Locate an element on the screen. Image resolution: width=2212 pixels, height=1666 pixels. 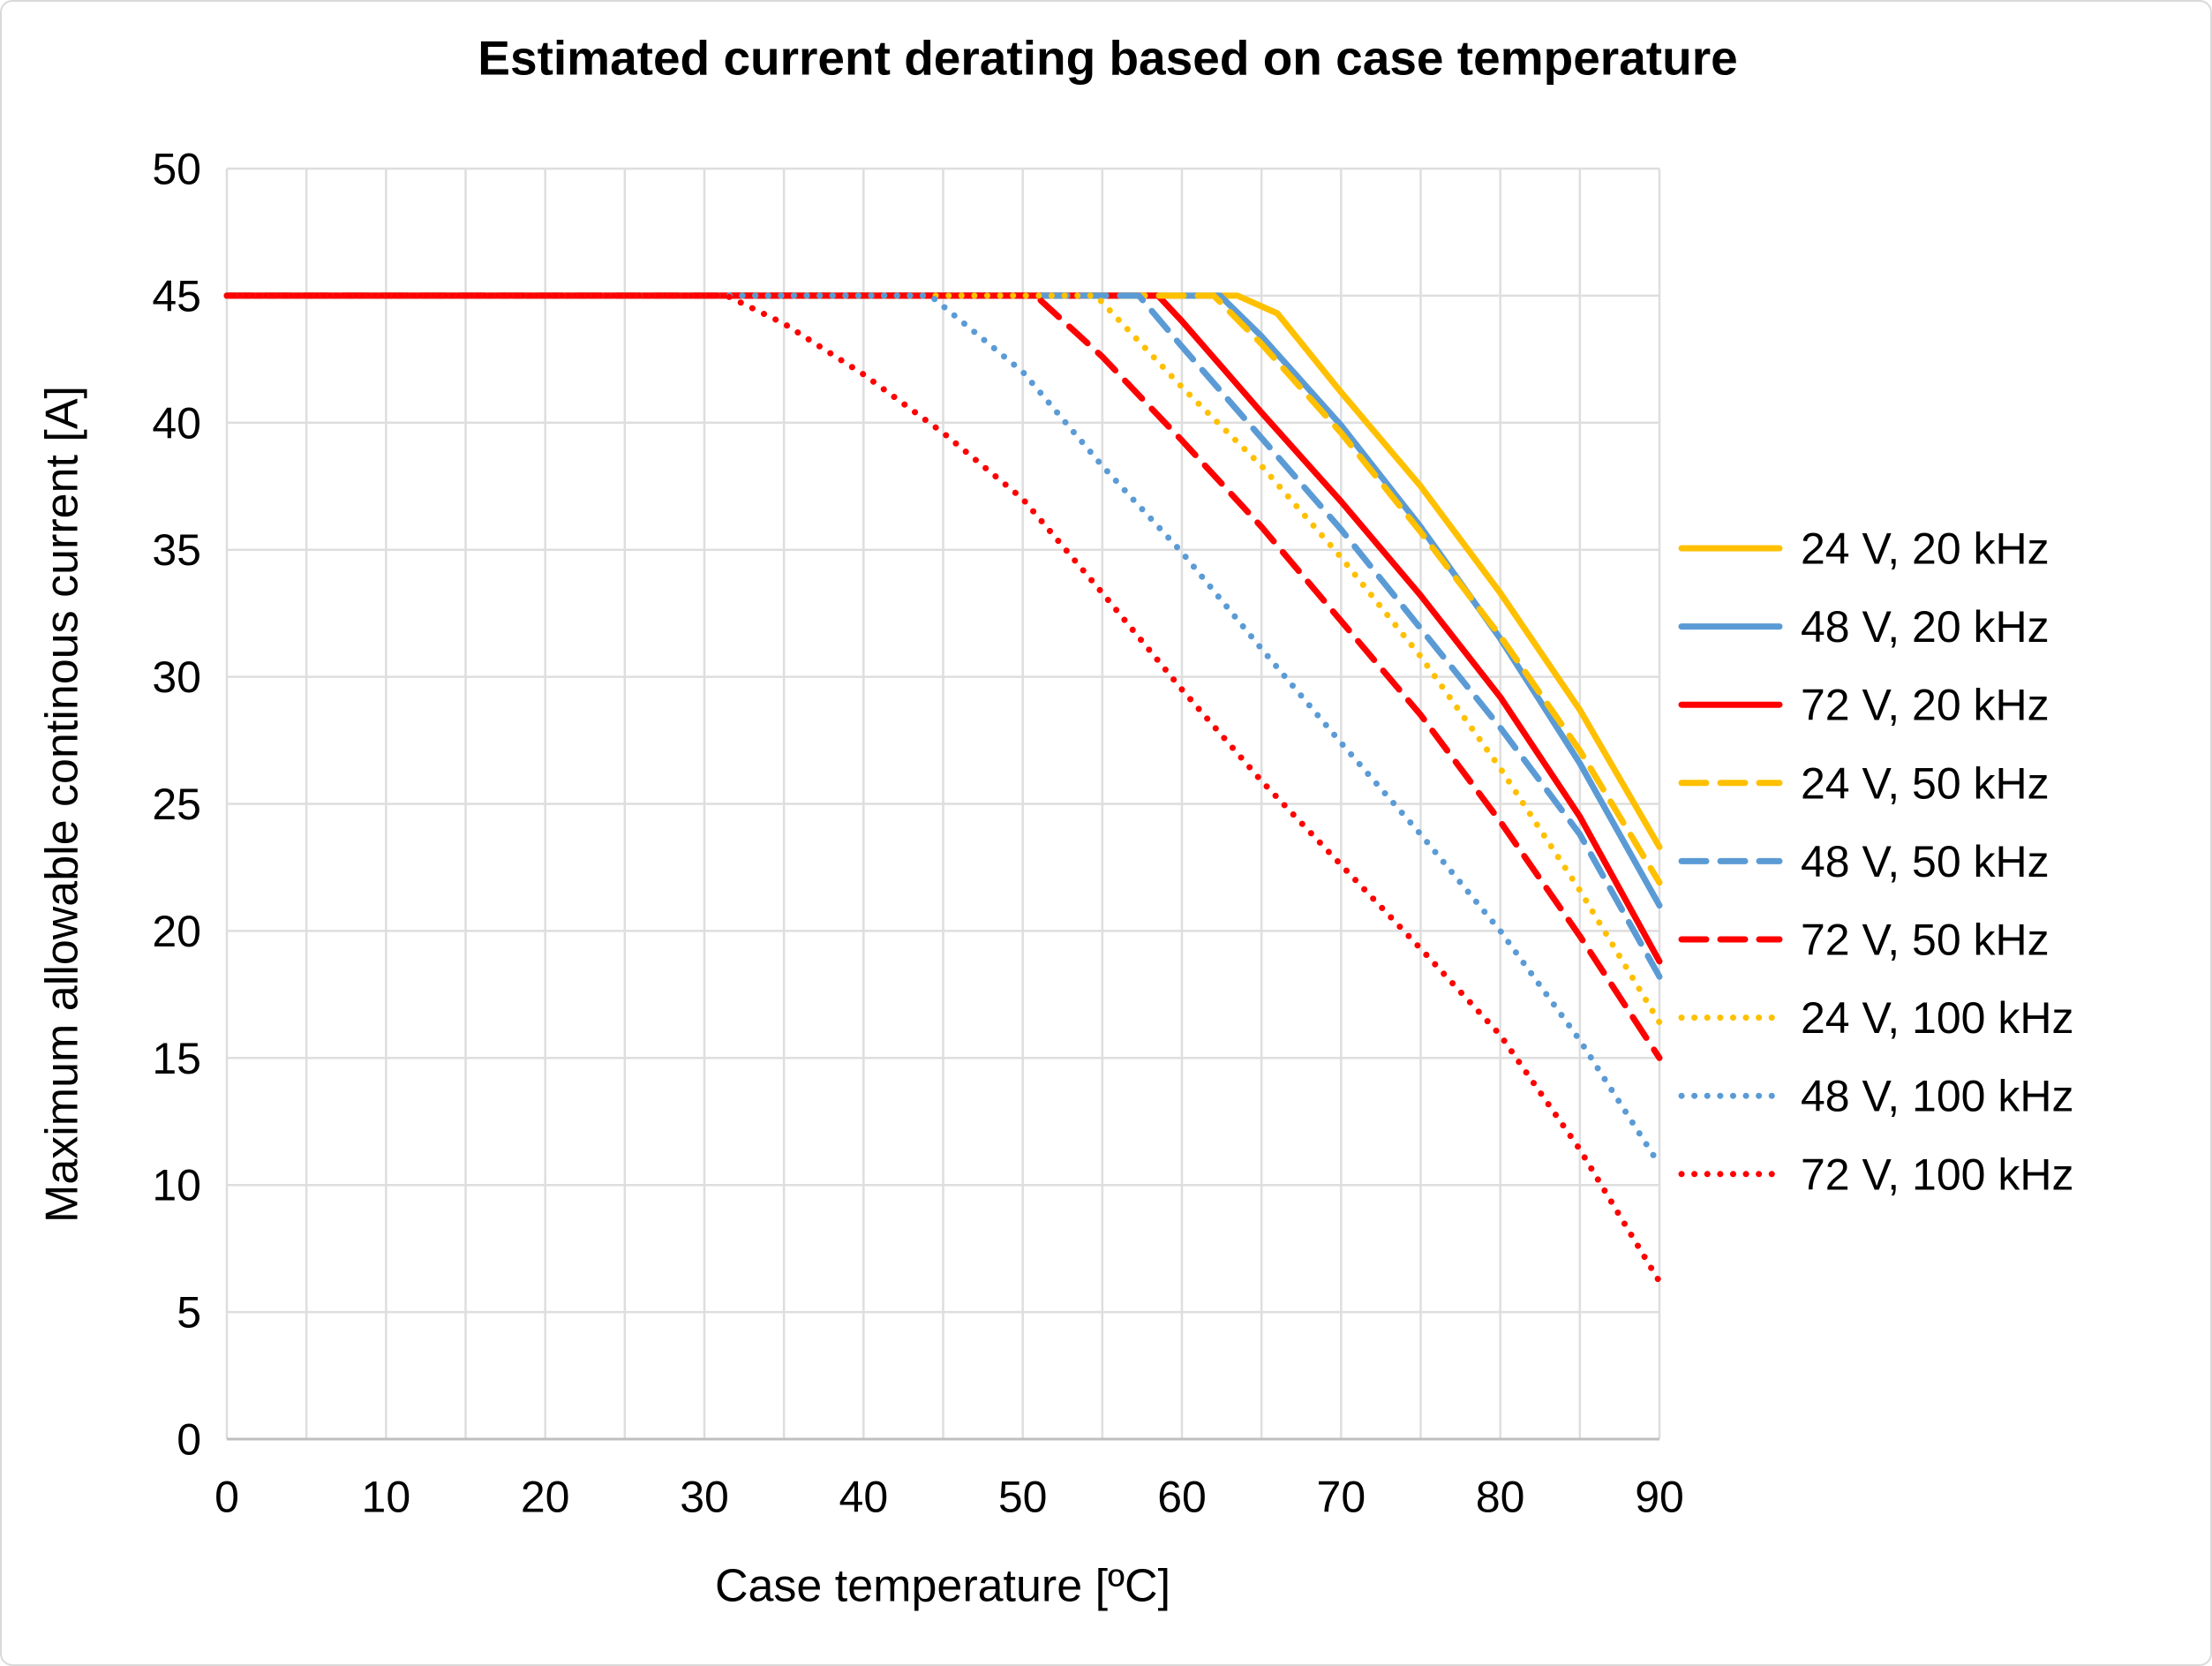
legend-label-24-v-20-khz: 24 V, 20 kHz is located at coordinates (1925, 549).